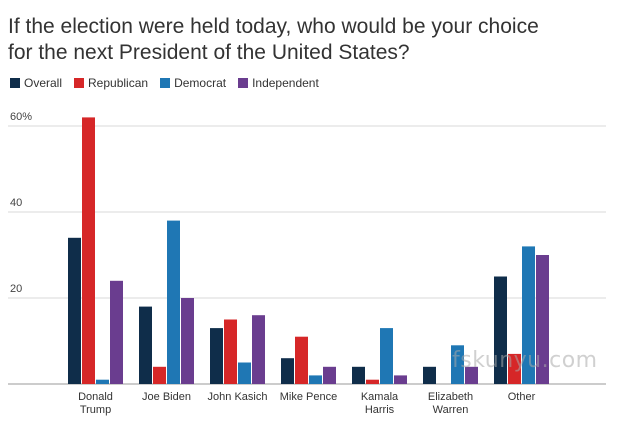 This screenshot has width=631, height=427. Describe the element at coordinates (380, 397) in the screenshot. I see `x-tick-label: Kamala` at that location.